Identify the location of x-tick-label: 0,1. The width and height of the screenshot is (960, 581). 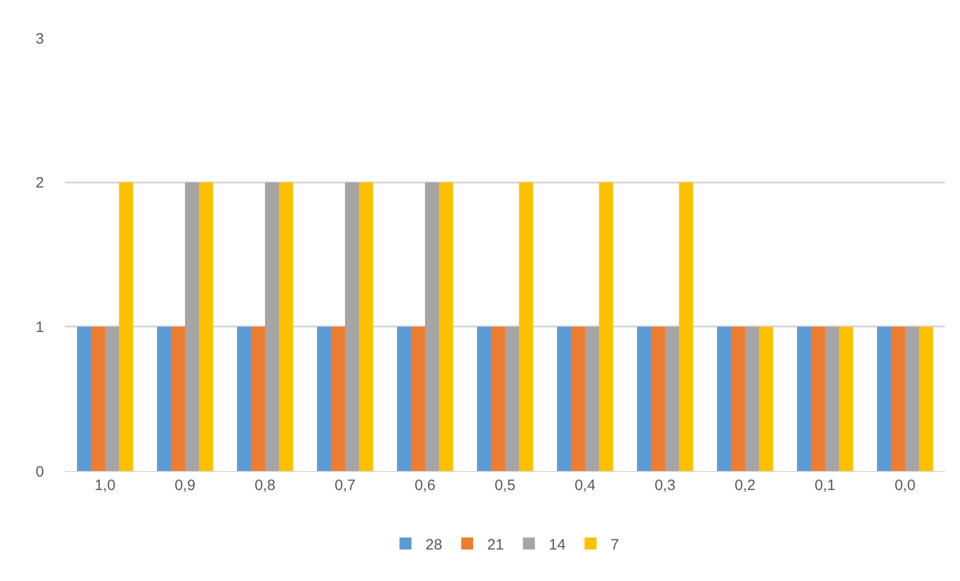
(825, 485).